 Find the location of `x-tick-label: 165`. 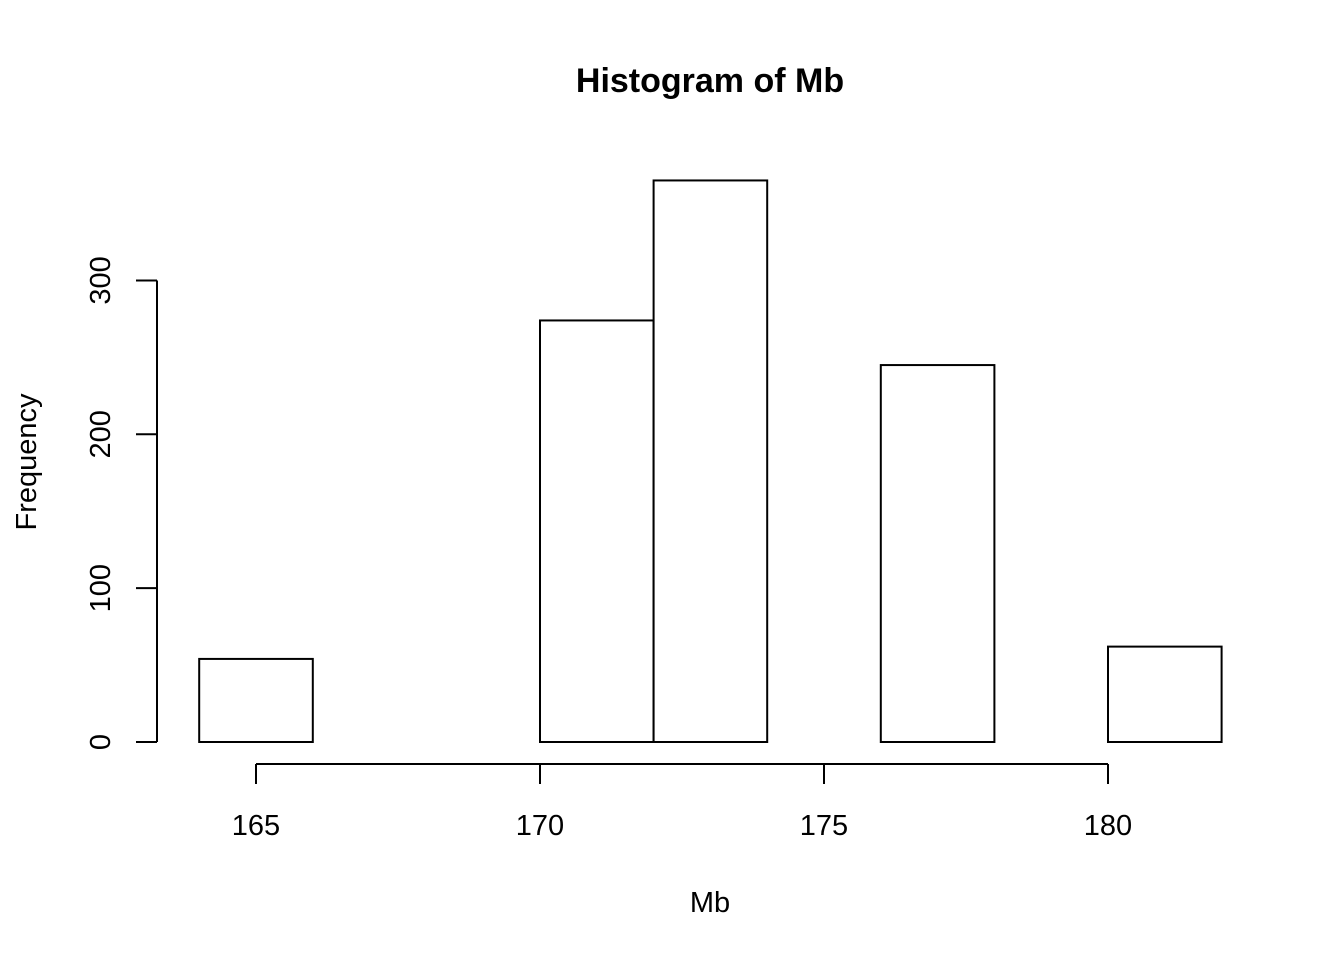

x-tick-label: 165 is located at coordinates (256, 826).